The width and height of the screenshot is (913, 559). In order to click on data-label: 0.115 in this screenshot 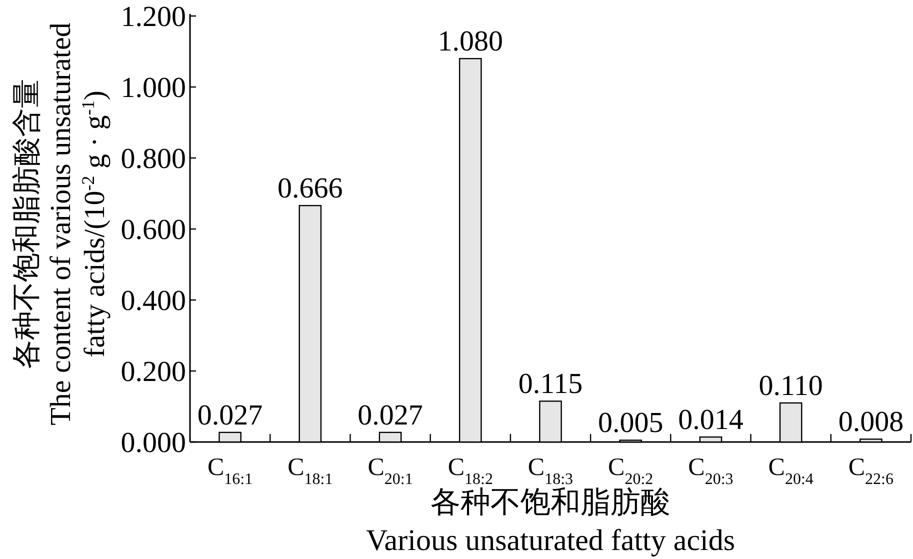, I will do `click(550, 384)`.